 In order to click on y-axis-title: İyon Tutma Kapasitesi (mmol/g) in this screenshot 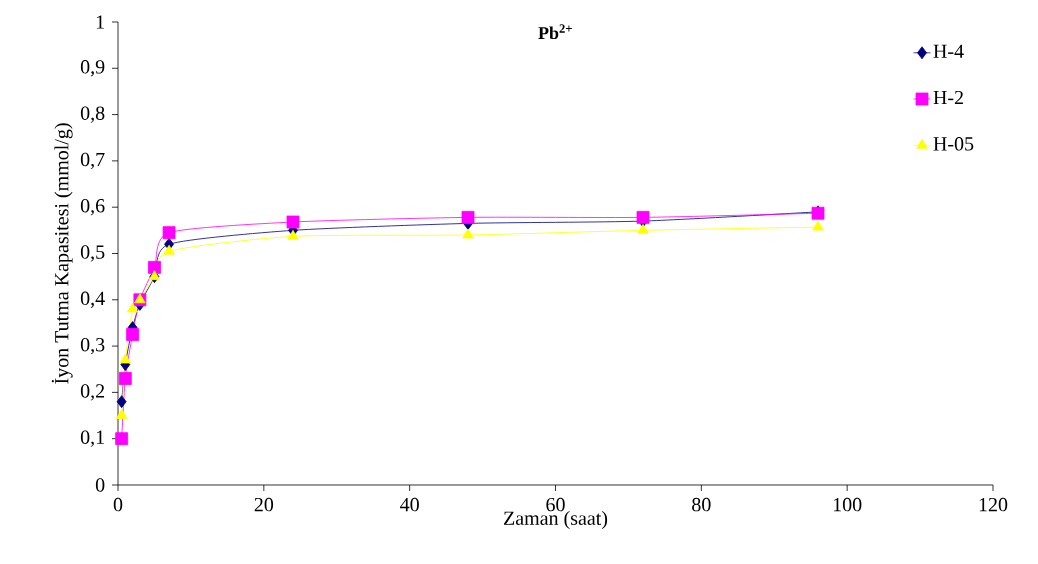, I will do `click(62, 253)`.